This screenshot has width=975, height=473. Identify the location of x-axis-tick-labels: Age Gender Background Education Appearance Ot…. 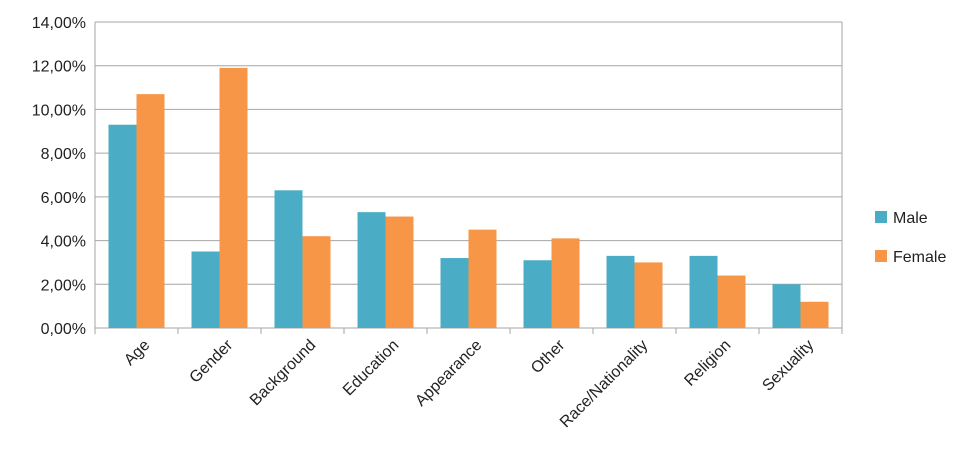
(469, 383).